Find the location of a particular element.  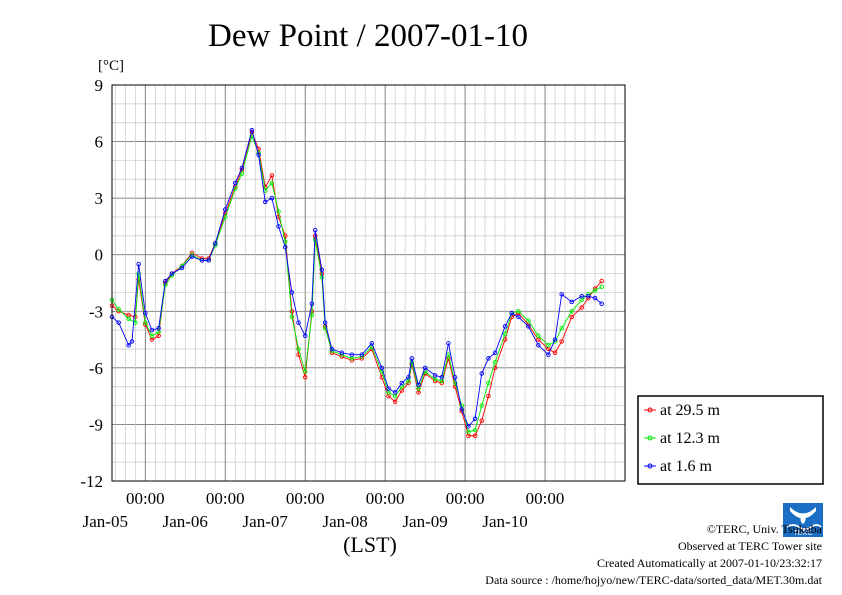

x-tick-date: Jan-05 is located at coordinates (105, 521).